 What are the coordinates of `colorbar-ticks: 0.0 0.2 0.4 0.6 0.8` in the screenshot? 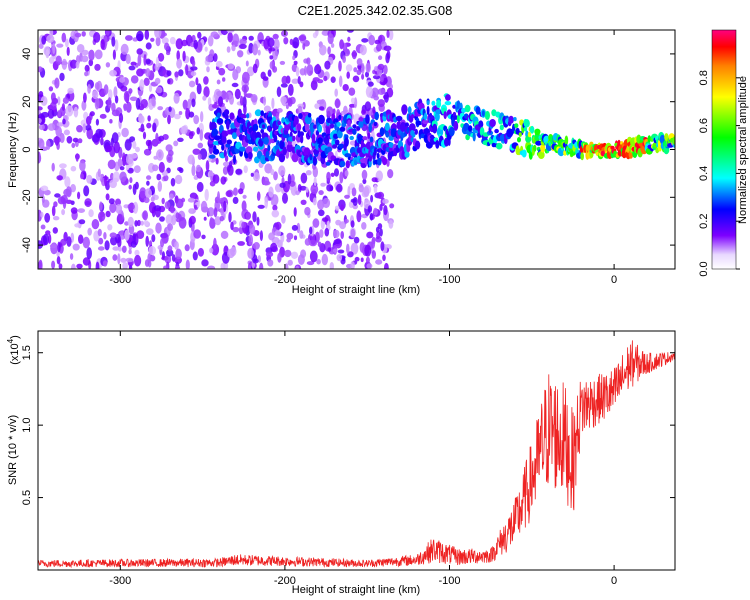 It's located at (719, 173).